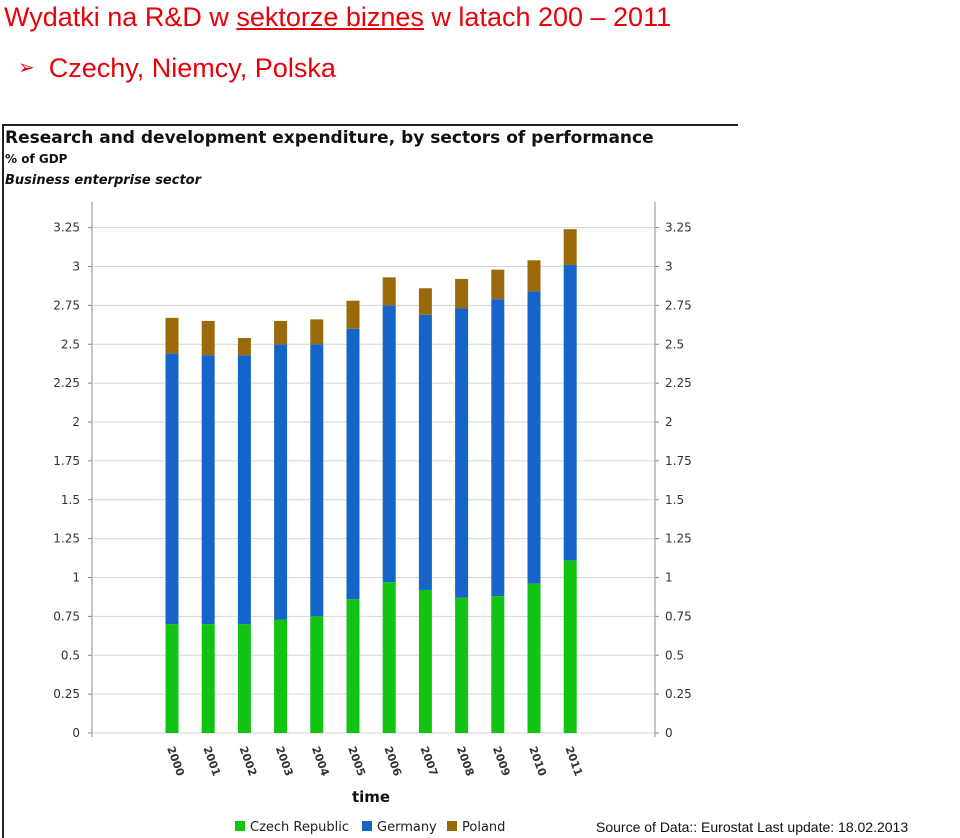 This screenshot has width=960, height=838. Describe the element at coordinates (70, 655) in the screenshot. I see `y-tick-label-left: 0.5` at that location.